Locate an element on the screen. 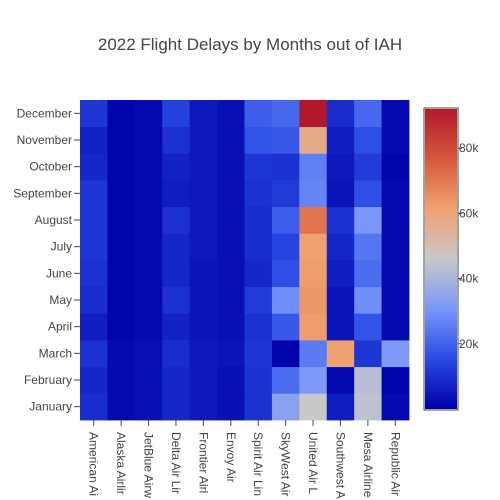 This screenshot has height=500, width=500. x-tick-label: JetBlue Airw is located at coordinates (149, 465).